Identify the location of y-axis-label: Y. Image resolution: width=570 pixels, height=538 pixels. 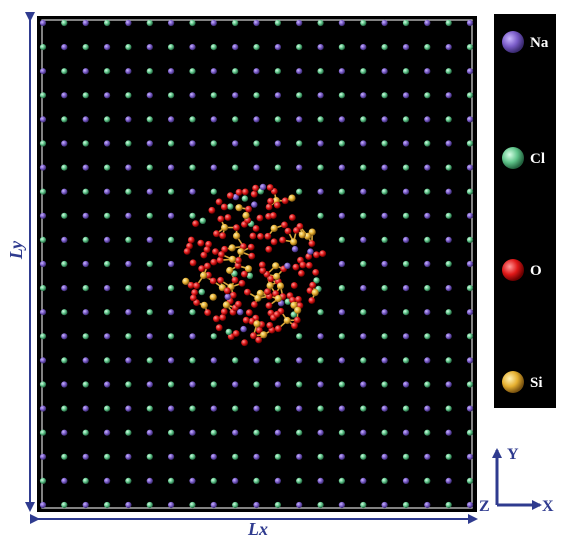
(513, 454).